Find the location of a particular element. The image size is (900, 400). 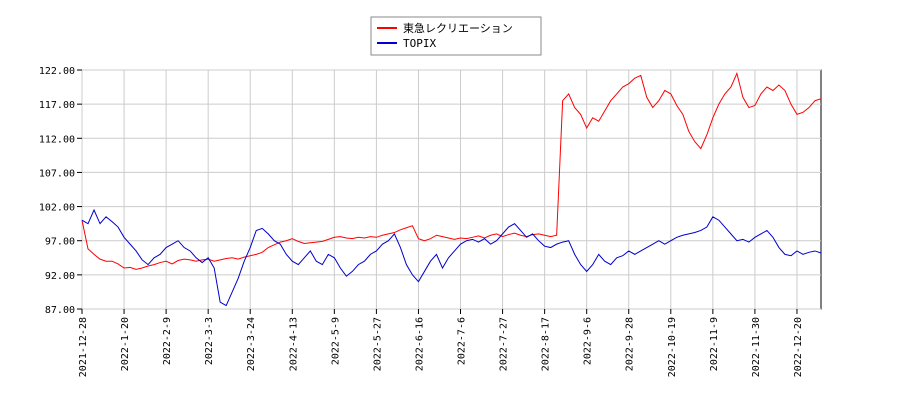

legend-label-1: TOPIX is located at coordinates (419, 43).